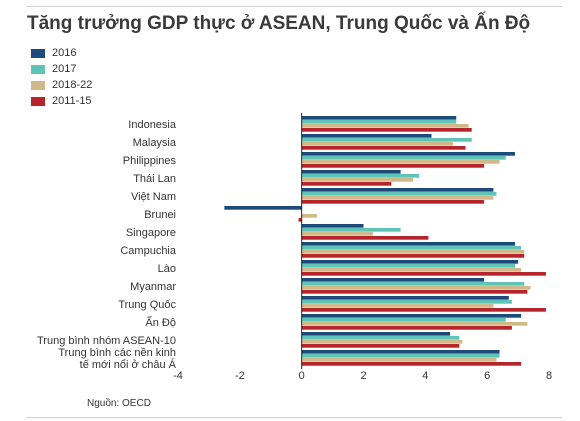 The height and width of the screenshot is (421, 580). I want to click on category-label-13-line-1: tế mới nổi ở châu Á, so click(128, 364).